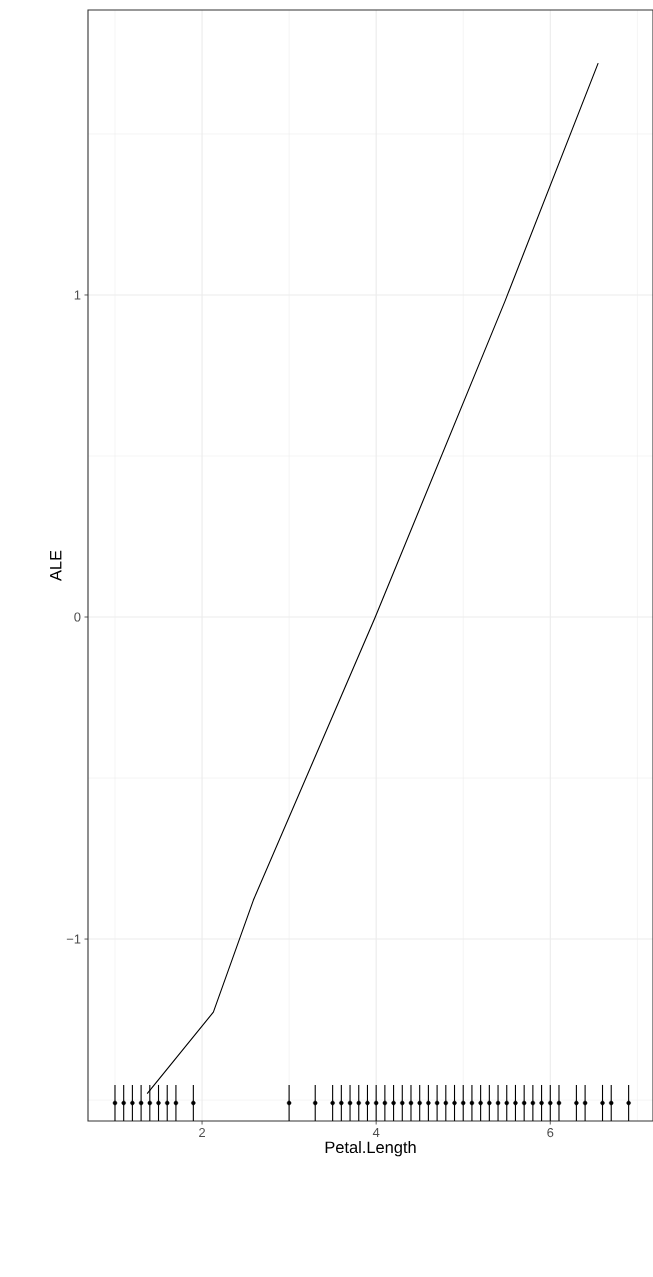 This screenshot has width=653, height=1277. What do you see at coordinates (73, 939) in the screenshot?
I see `y-tick-label: −1` at bounding box center [73, 939].